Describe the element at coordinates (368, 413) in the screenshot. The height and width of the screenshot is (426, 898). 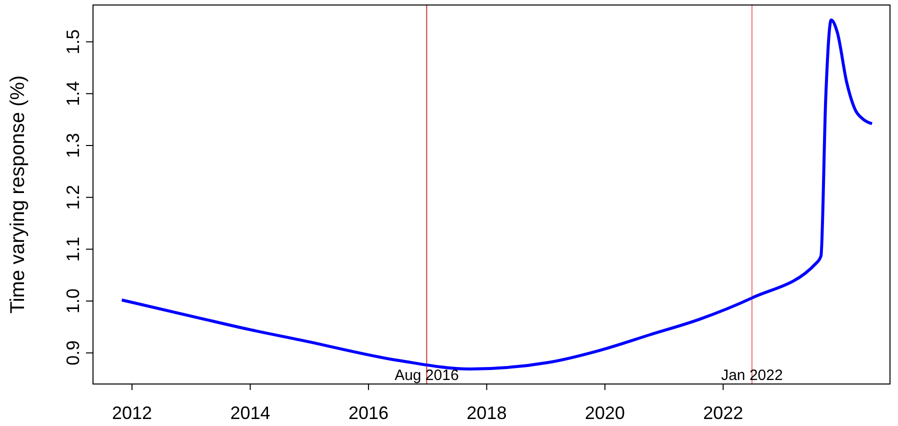
I see `x-tick-label: 2016` at that location.